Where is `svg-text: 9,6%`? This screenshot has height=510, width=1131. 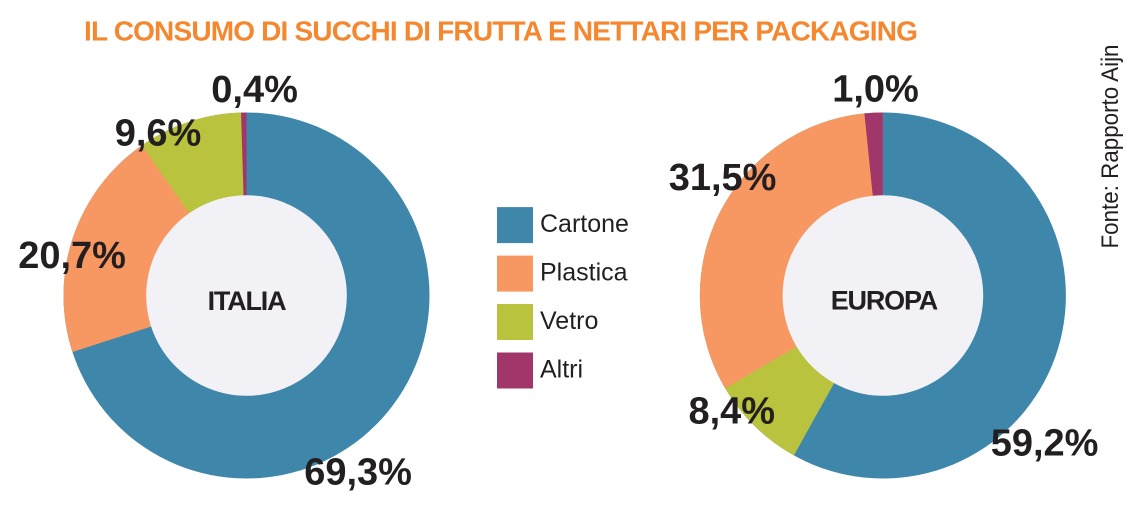
svg-text: 9,6% is located at coordinates (158, 133).